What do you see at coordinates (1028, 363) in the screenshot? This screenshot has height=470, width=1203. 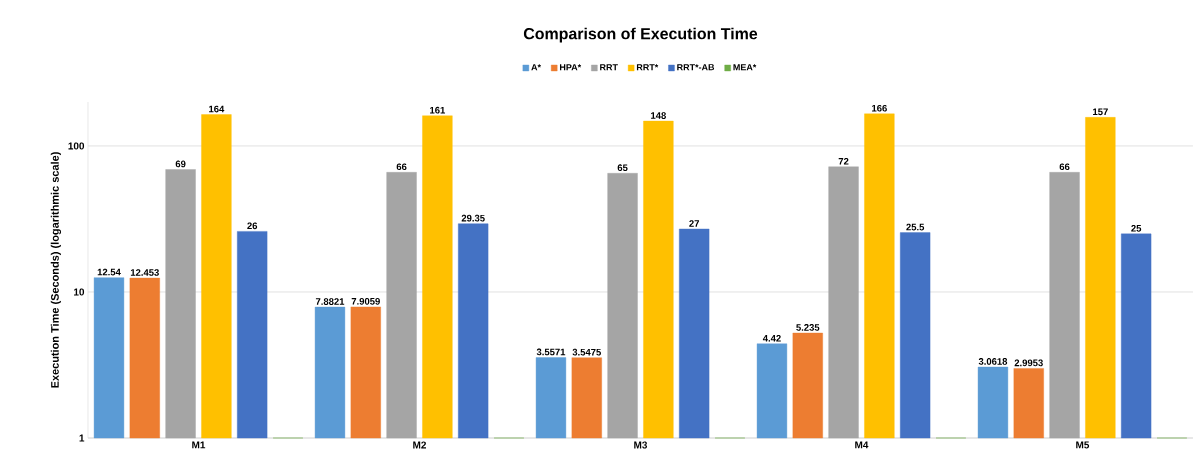 I see `data-label: 2.9953` at bounding box center [1028, 363].